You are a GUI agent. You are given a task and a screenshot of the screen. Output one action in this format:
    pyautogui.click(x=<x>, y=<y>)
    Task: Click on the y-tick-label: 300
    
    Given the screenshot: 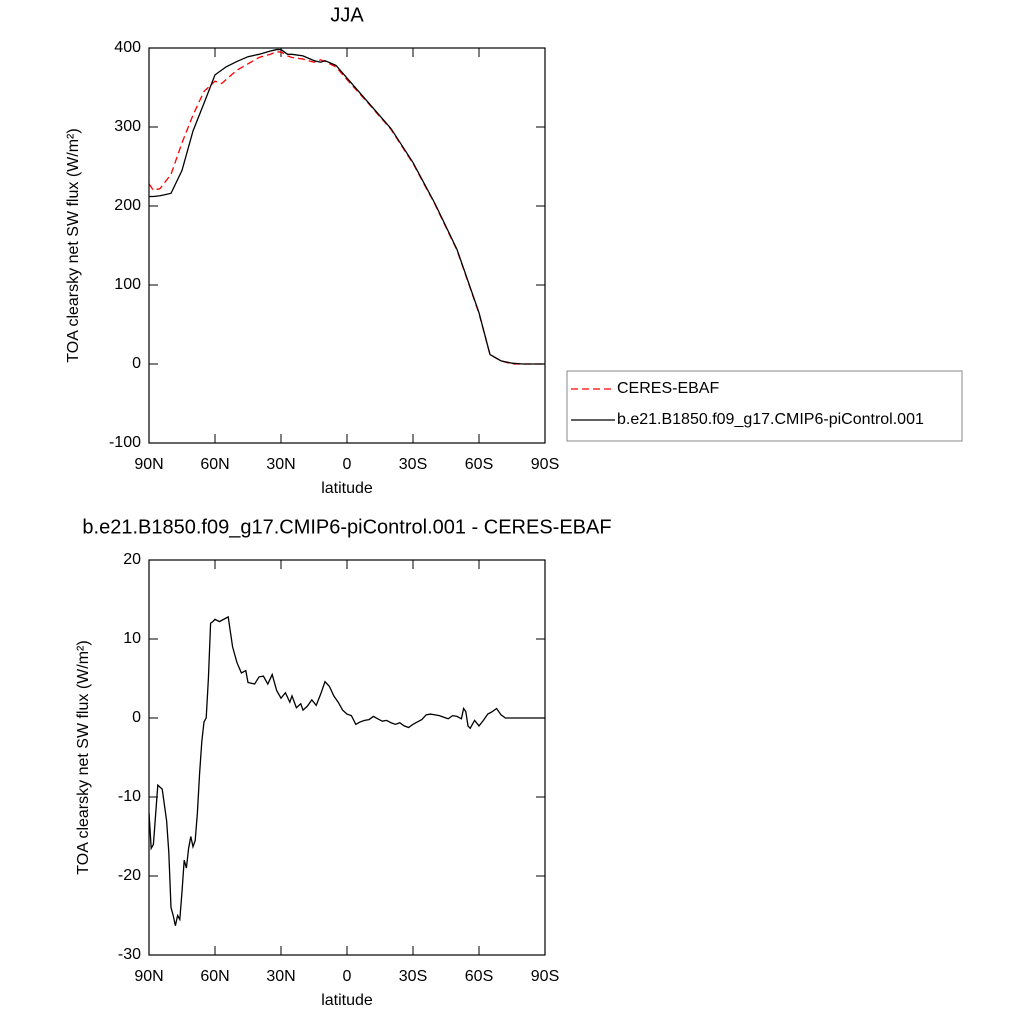 What is the action you would take?
    pyautogui.click(x=127, y=126)
    